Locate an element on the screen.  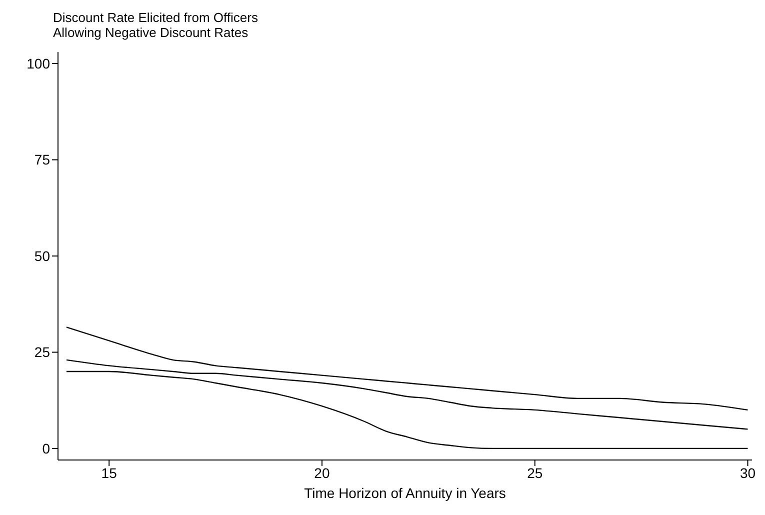
x-tick-label: 20 is located at coordinates (322, 472).